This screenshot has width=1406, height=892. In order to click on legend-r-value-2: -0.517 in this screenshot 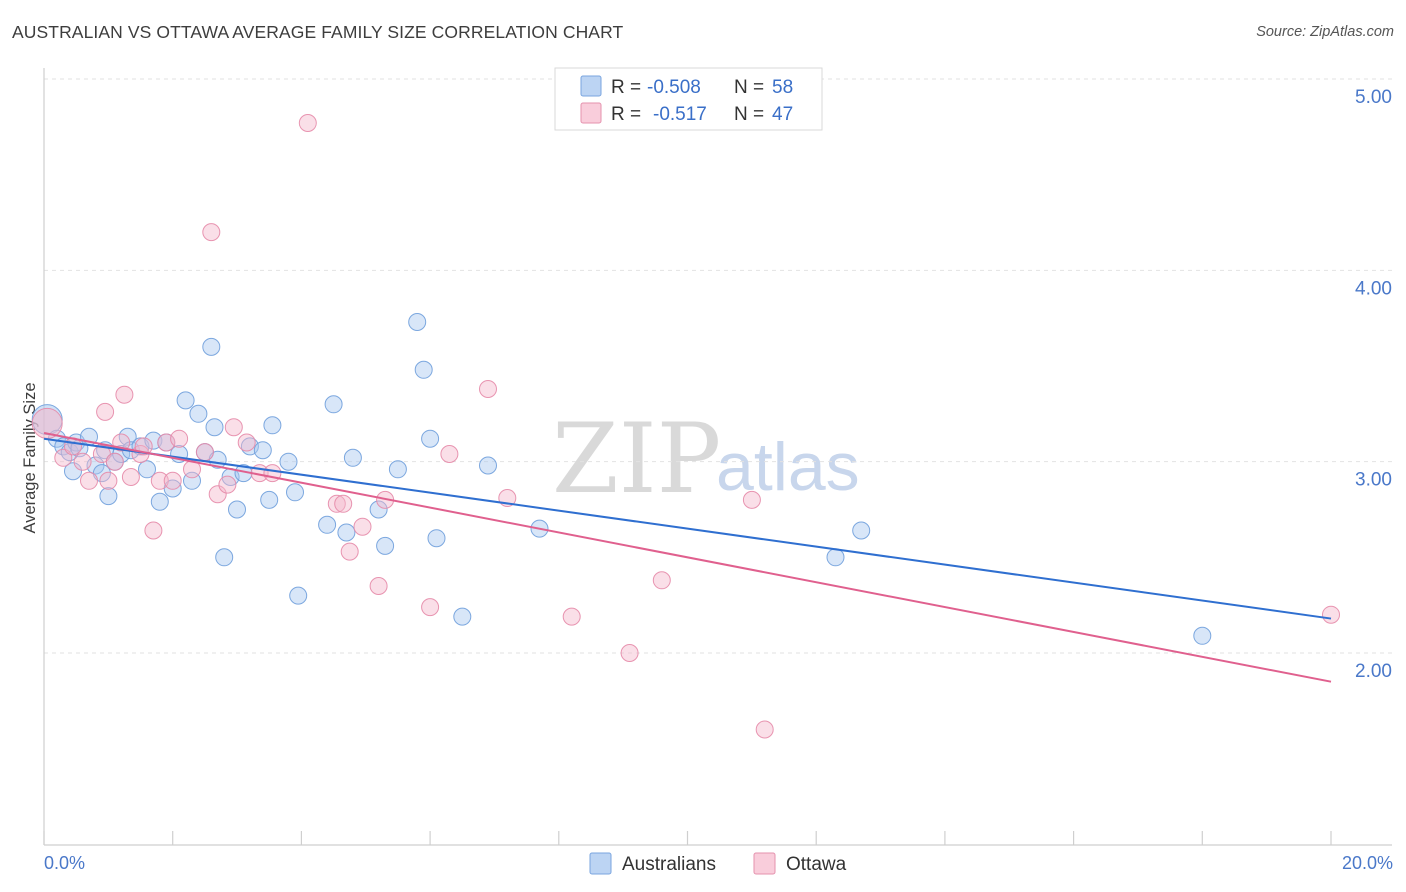, I will do `click(680, 114)`.